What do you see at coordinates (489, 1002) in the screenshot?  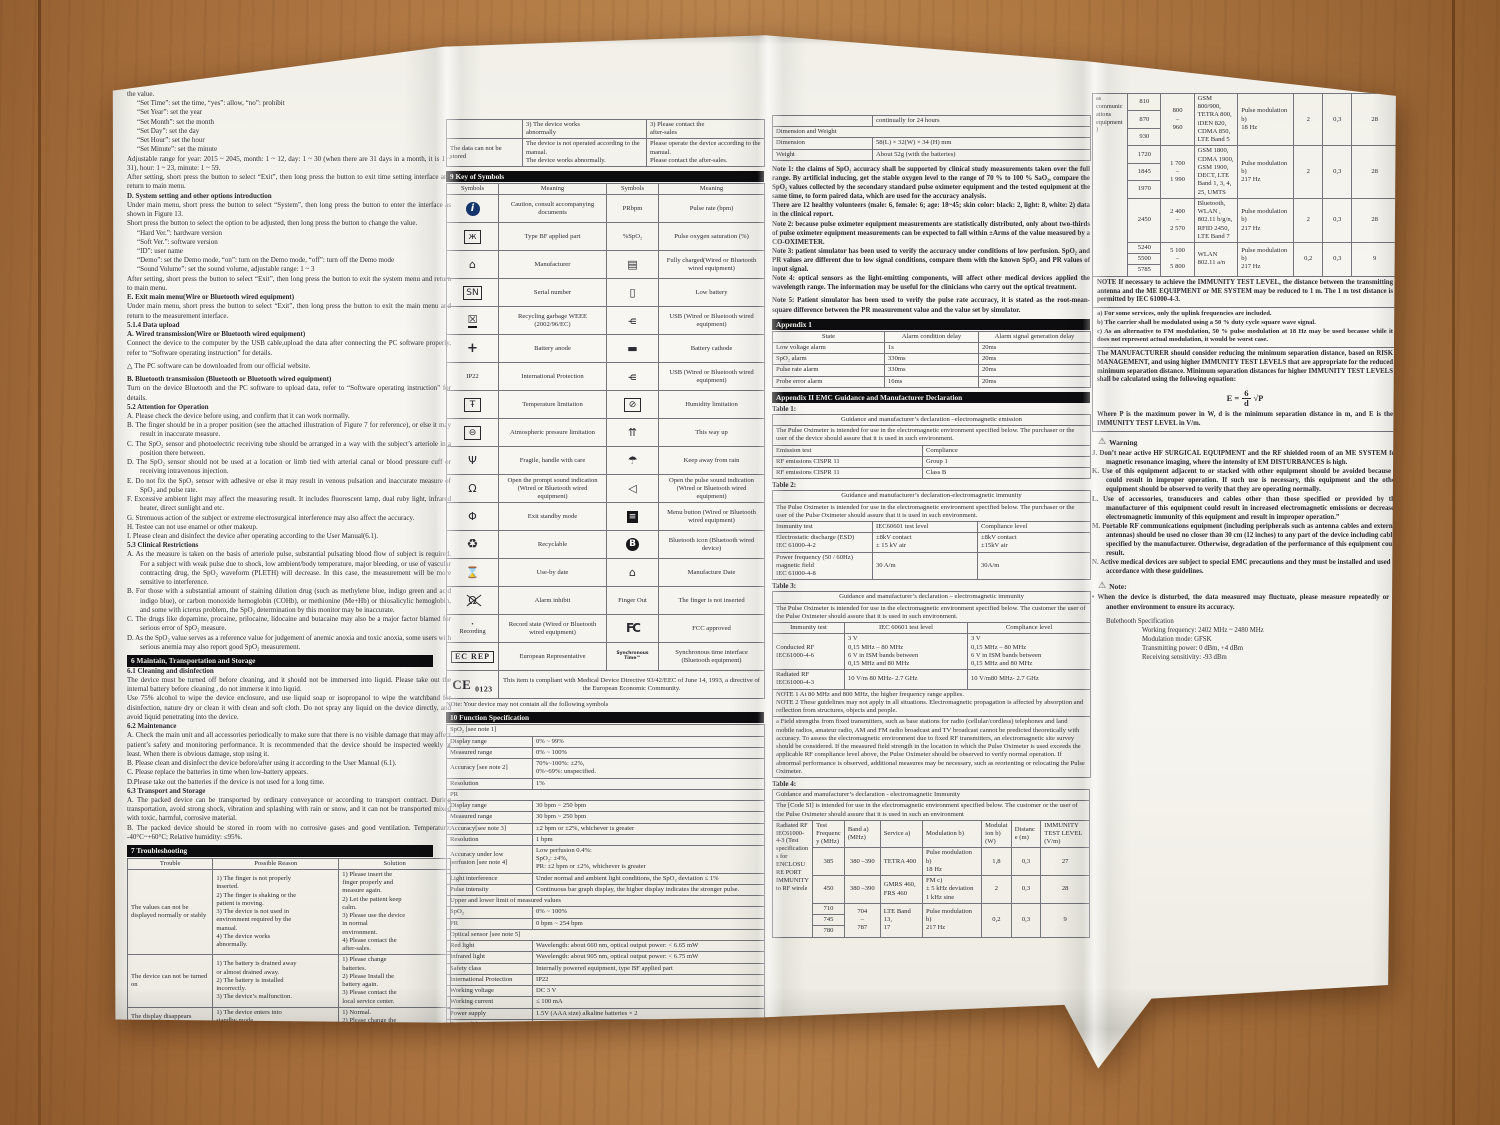 I see `table-cell: Working current` at bounding box center [489, 1002].